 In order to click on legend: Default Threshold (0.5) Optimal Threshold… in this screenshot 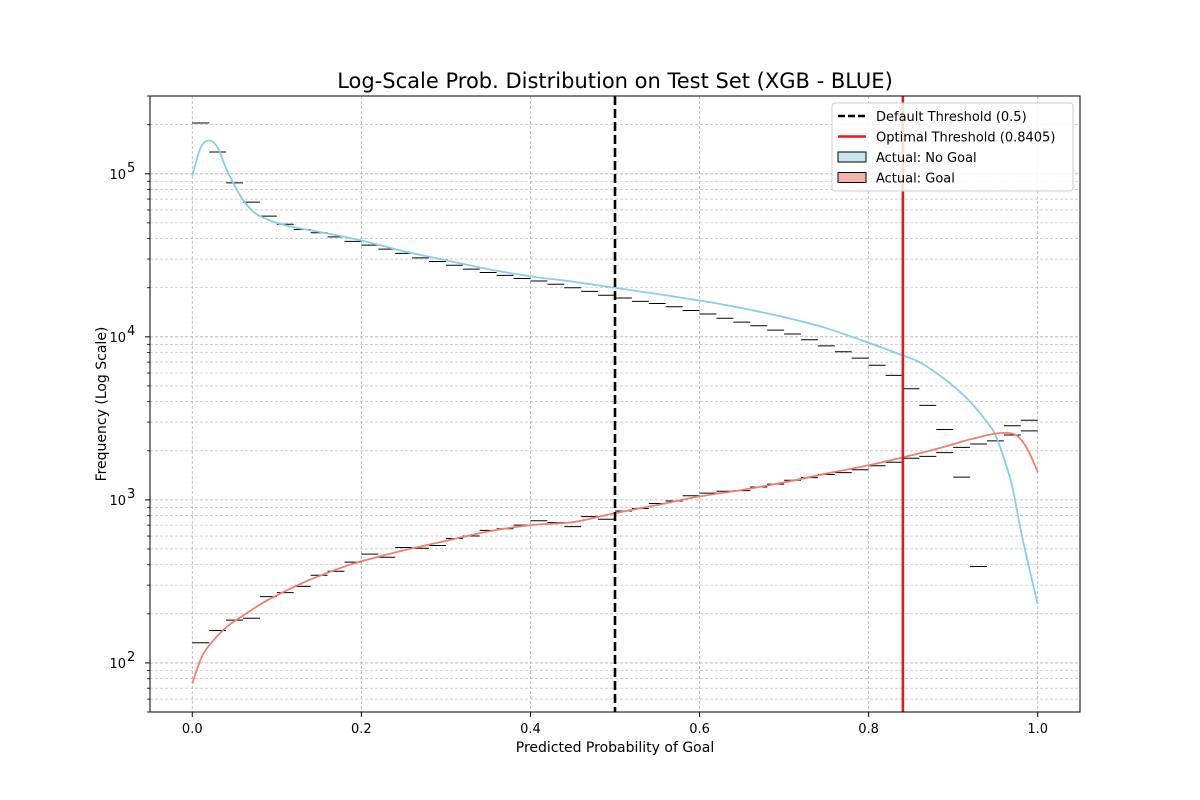, I will do `click(952, 147)`.